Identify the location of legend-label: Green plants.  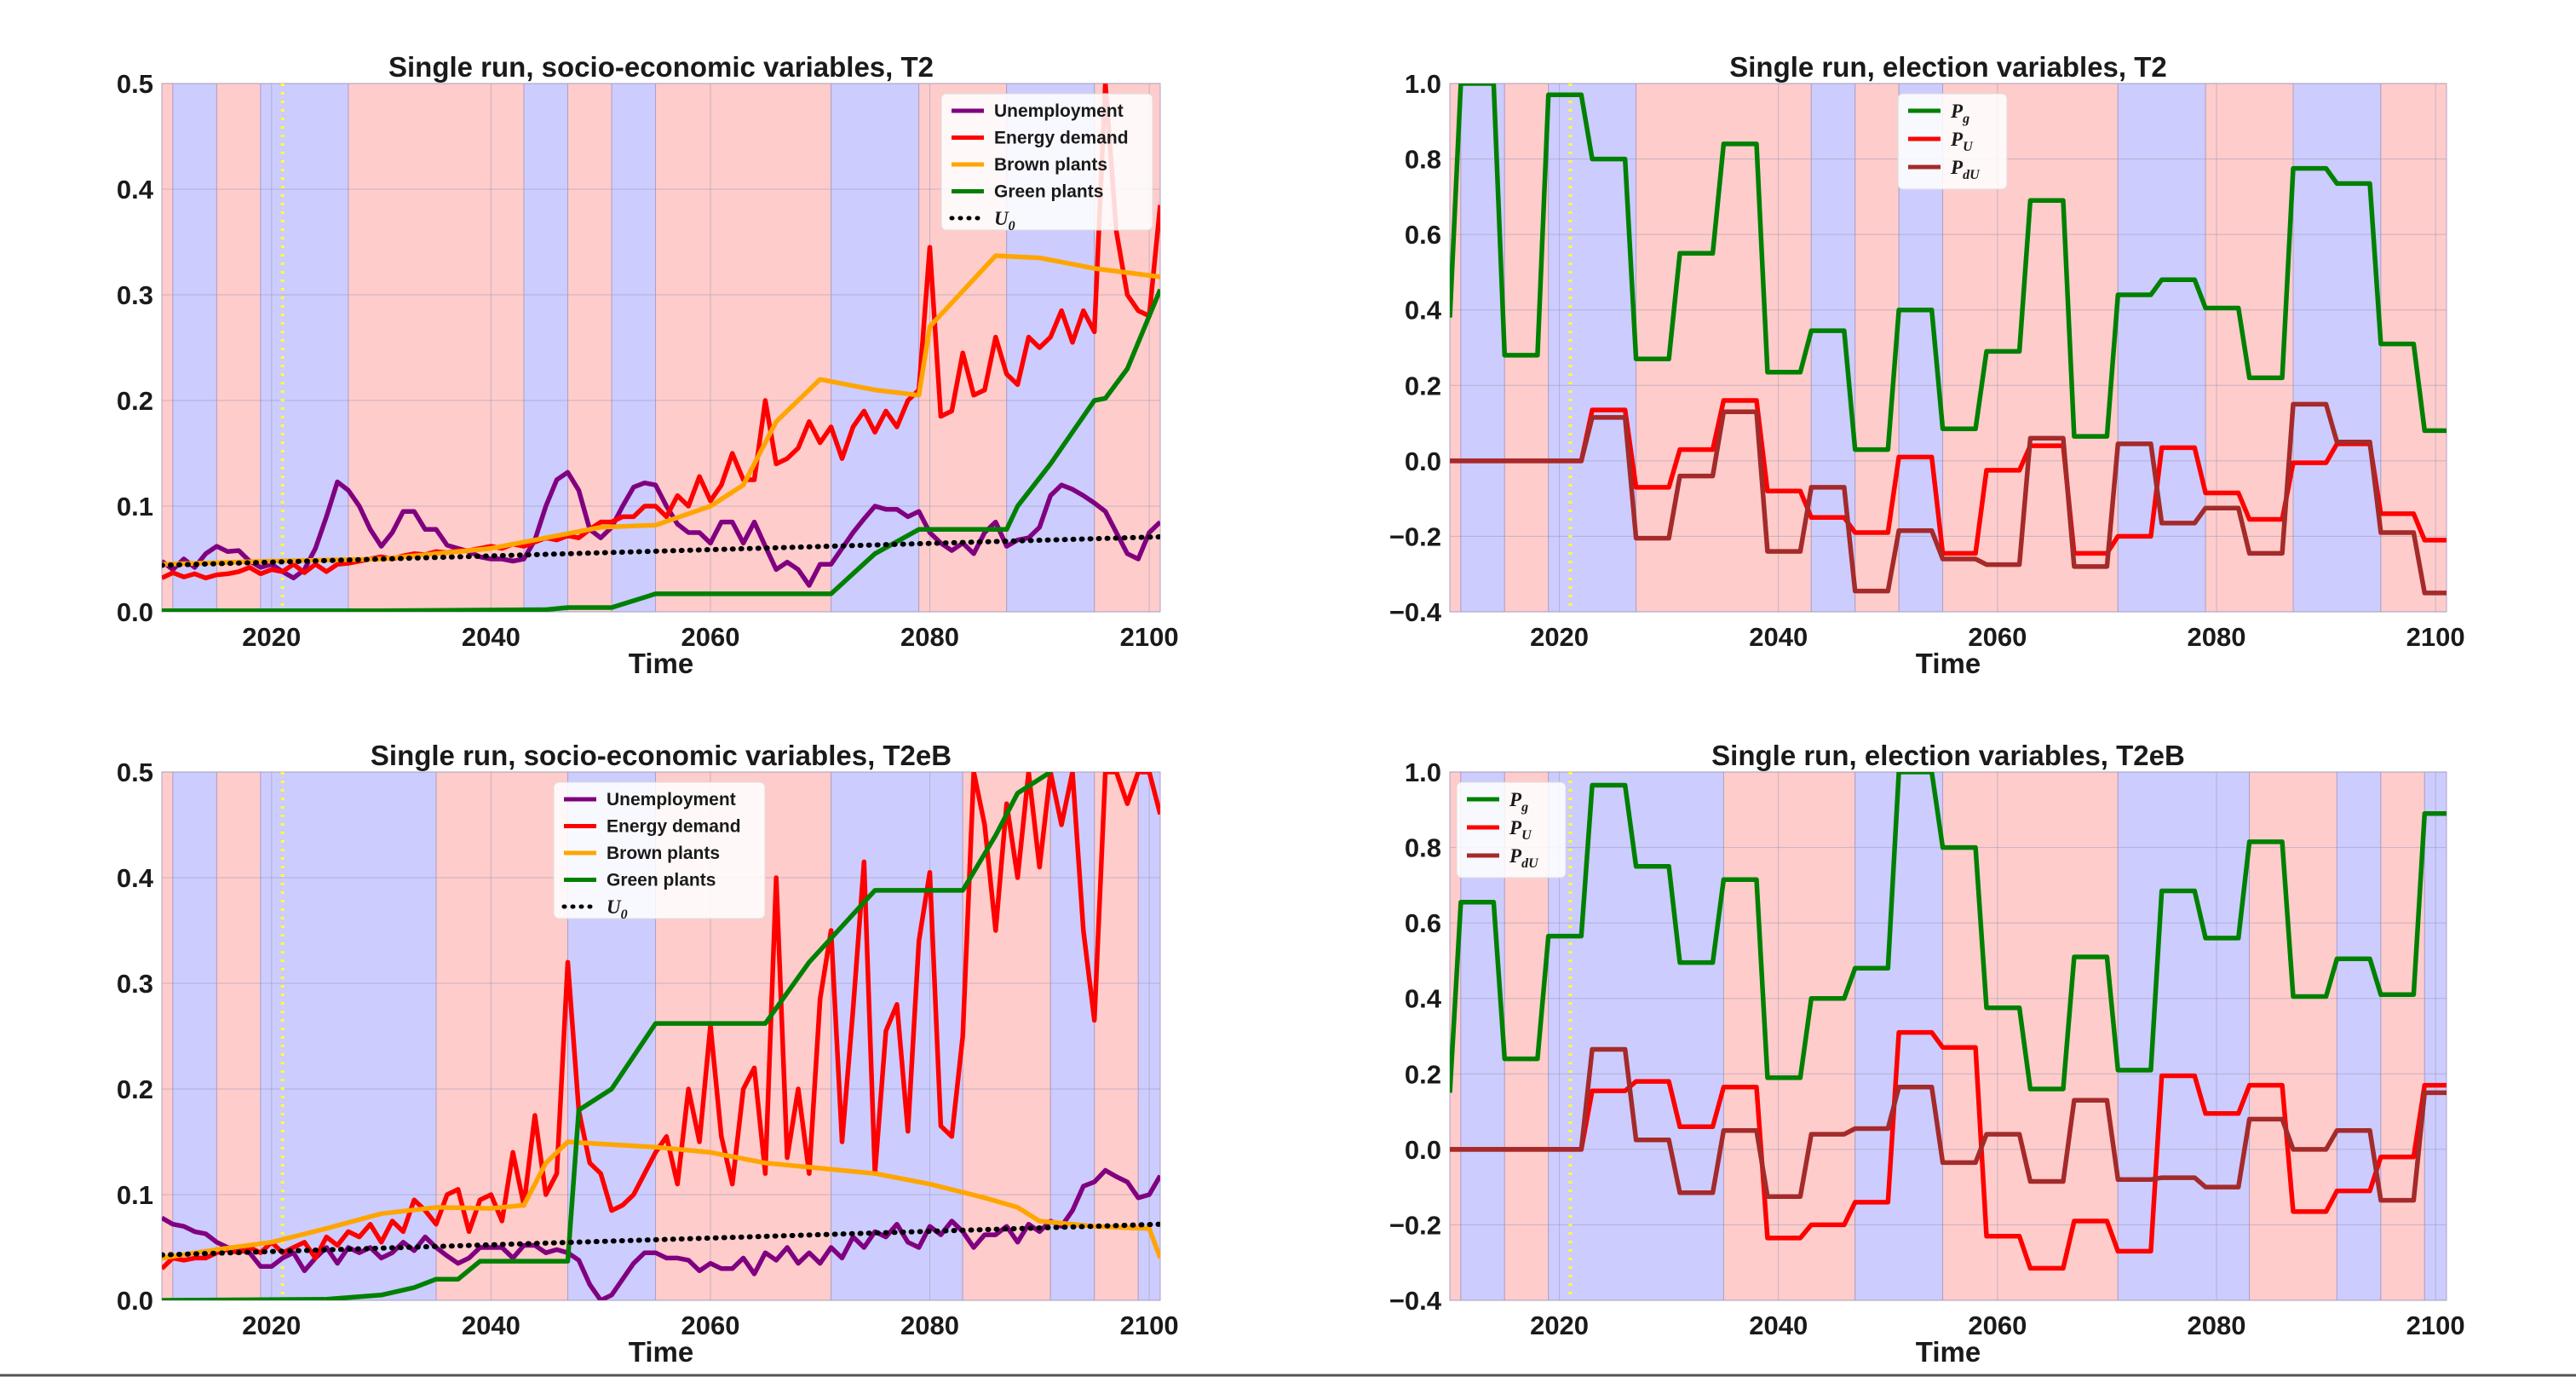
(661, 880).